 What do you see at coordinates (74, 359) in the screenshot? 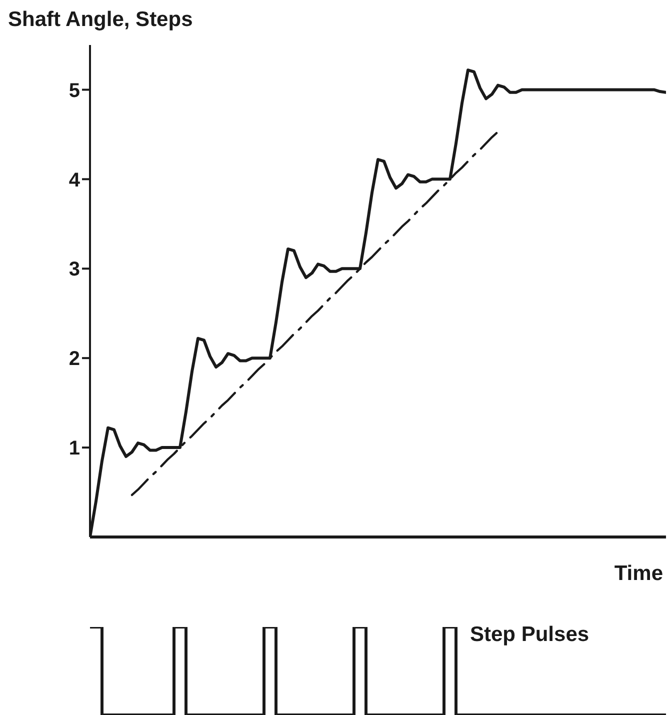
I see `y-tick-label: 2` at bounding box center [74, 359].